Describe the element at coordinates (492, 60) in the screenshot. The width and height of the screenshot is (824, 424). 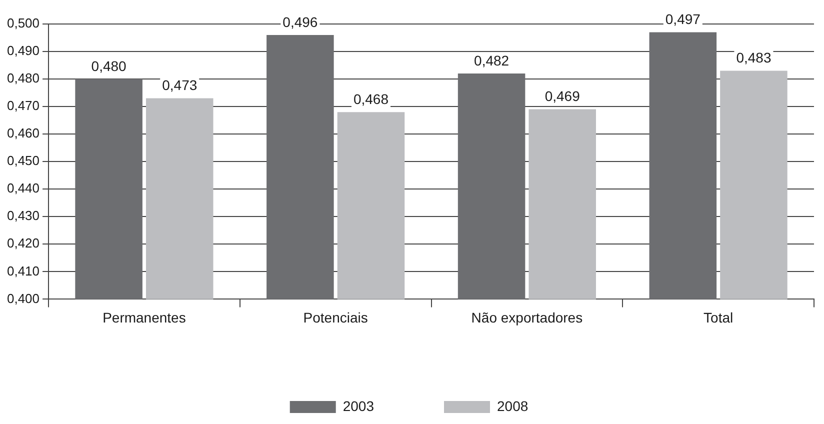
I see `data-label: 0,482` at that location.